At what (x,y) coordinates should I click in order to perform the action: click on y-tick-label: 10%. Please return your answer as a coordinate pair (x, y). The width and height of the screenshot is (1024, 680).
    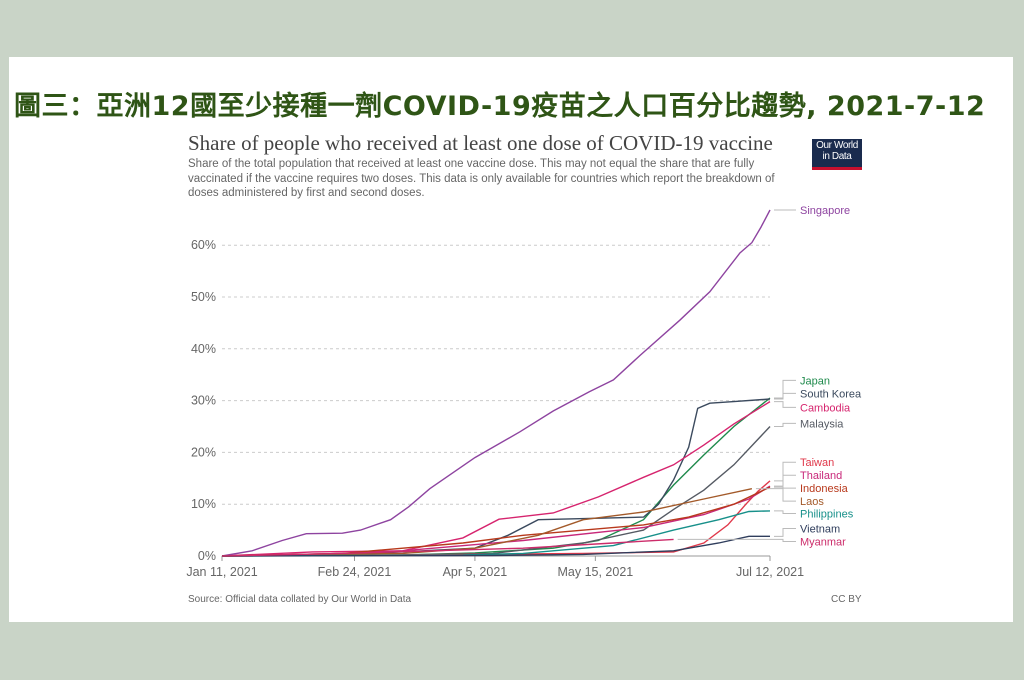
    Looking at the image, I should click on (203, 504).